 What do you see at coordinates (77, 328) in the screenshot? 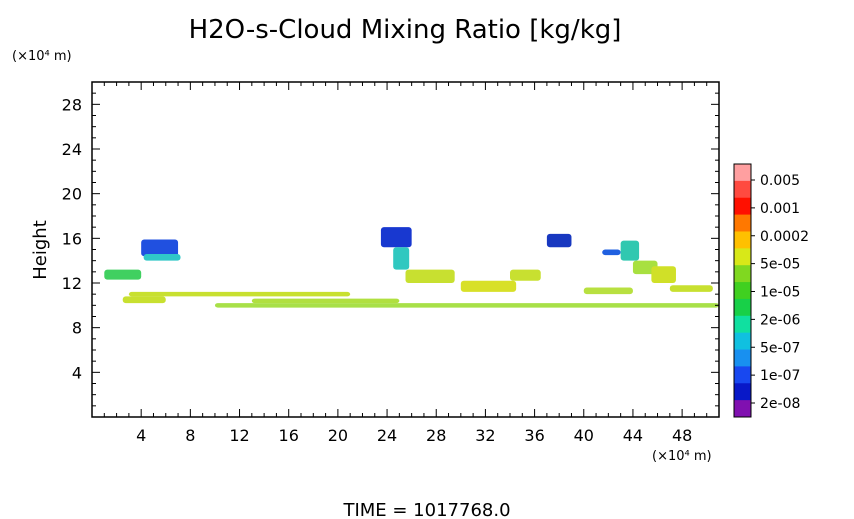
I see `y-tick-label: 8` at bounding box center [77, 328].